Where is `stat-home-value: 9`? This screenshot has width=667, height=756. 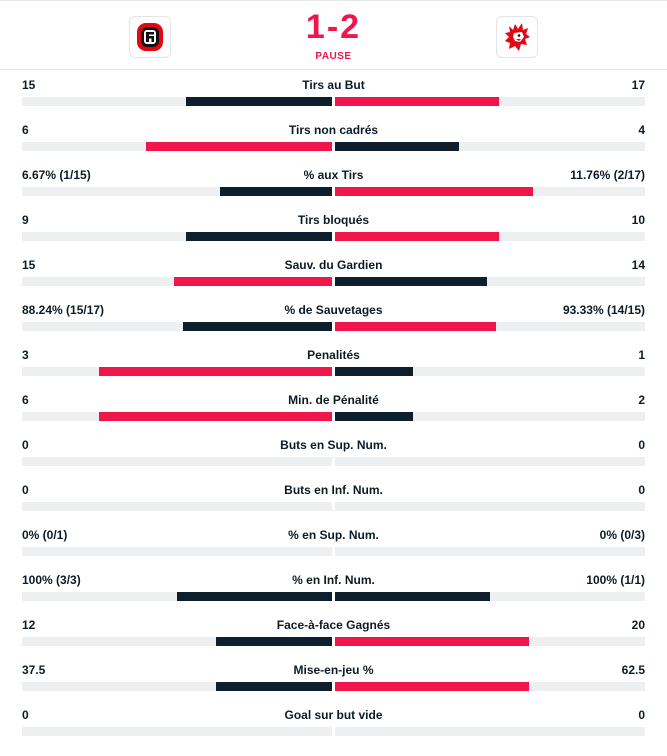 stat-home-value: 9 is located at coordinates (25, 220).